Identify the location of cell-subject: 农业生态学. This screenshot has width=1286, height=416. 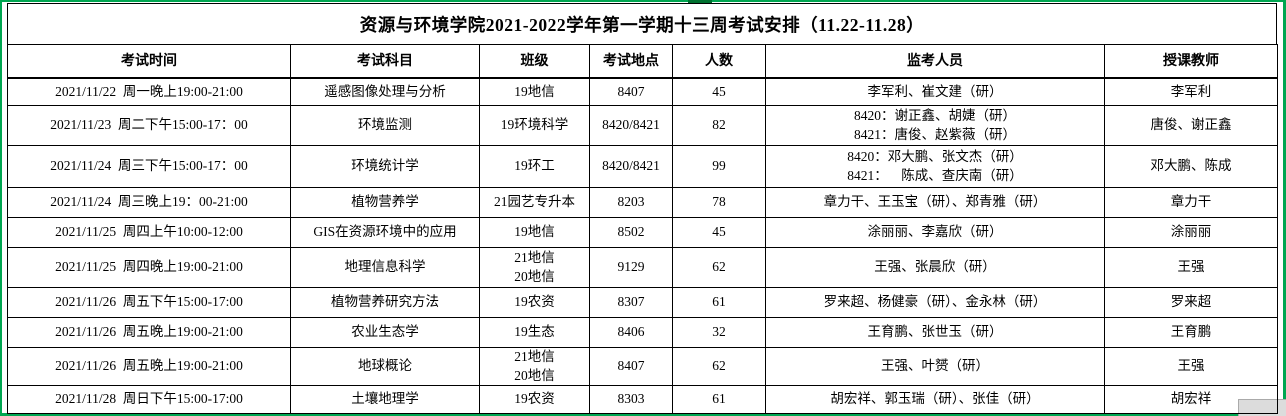
(385, 332).